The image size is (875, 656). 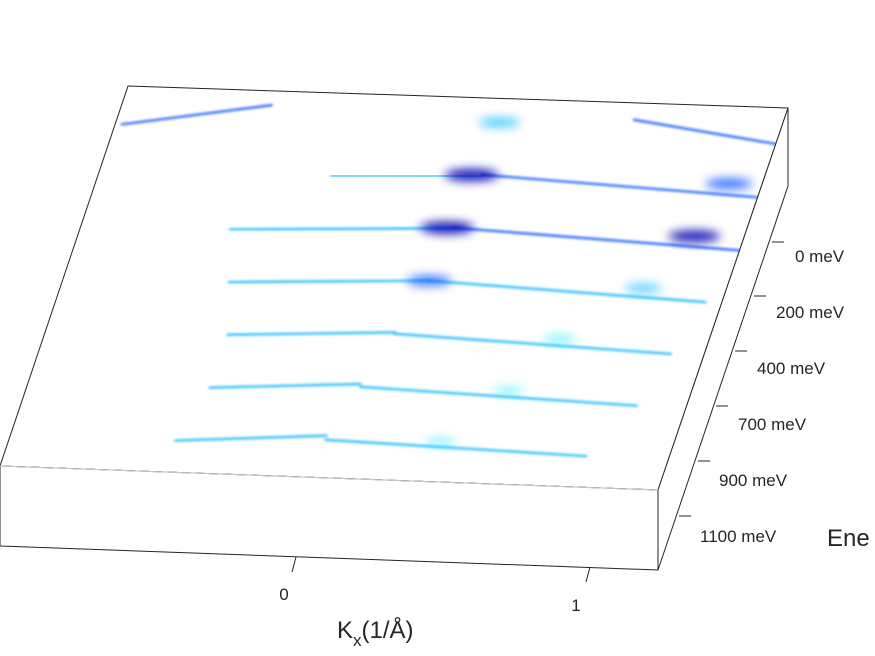 What do you see at coordinates (283, 594) in the screenshot?
I see `x-tick-label-0: 0` at bounding box center [283, 594].